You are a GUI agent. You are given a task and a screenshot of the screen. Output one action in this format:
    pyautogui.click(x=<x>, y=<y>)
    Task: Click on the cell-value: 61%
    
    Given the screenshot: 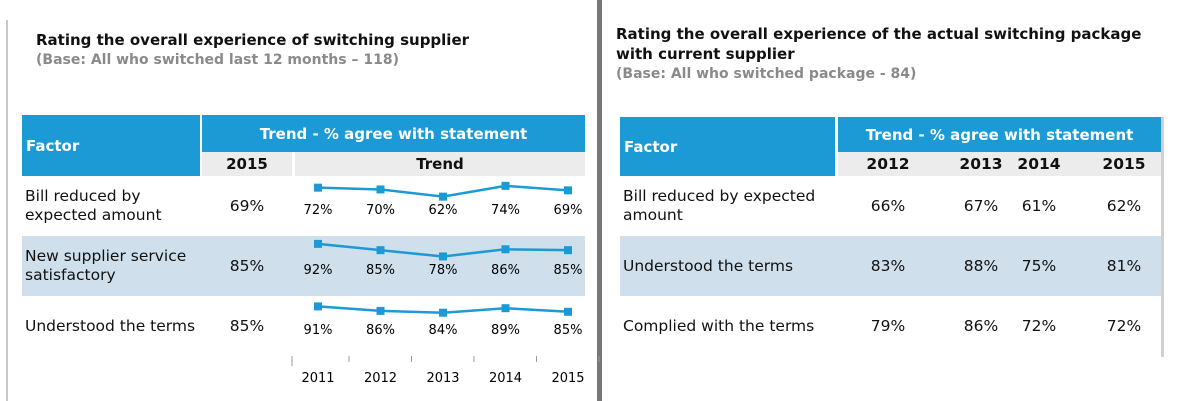 What is the action you would take?
    pyautogui.click(x=1039, y=206)
    